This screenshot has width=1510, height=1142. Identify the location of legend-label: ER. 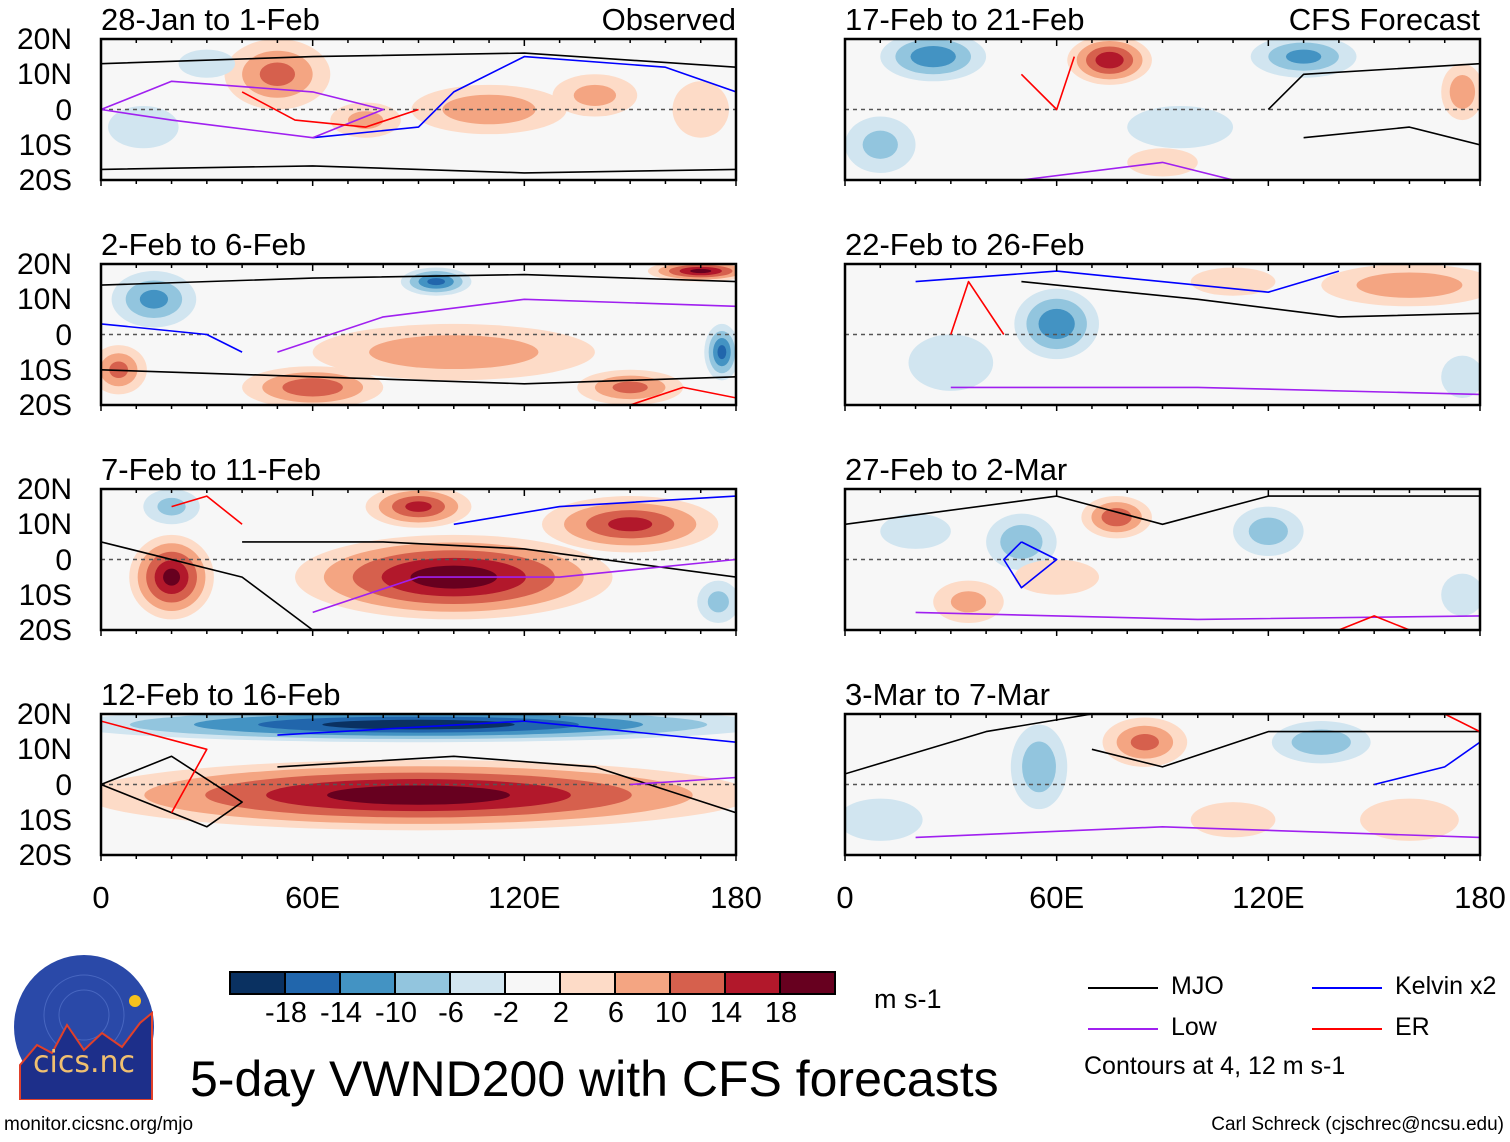
(1412, 1027).